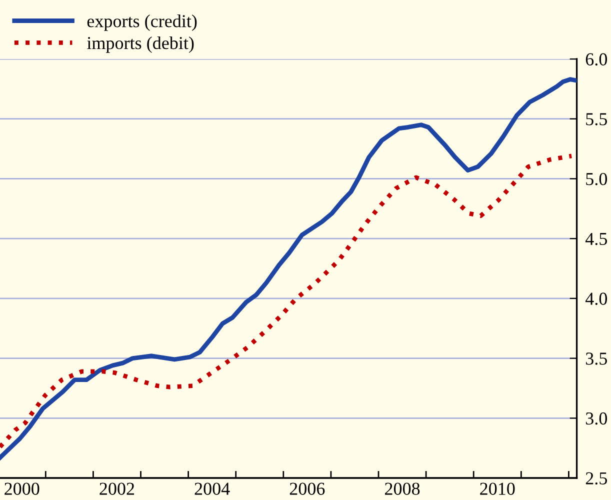  I want to click on y-tick-label: 5.5, so click(596, 119).